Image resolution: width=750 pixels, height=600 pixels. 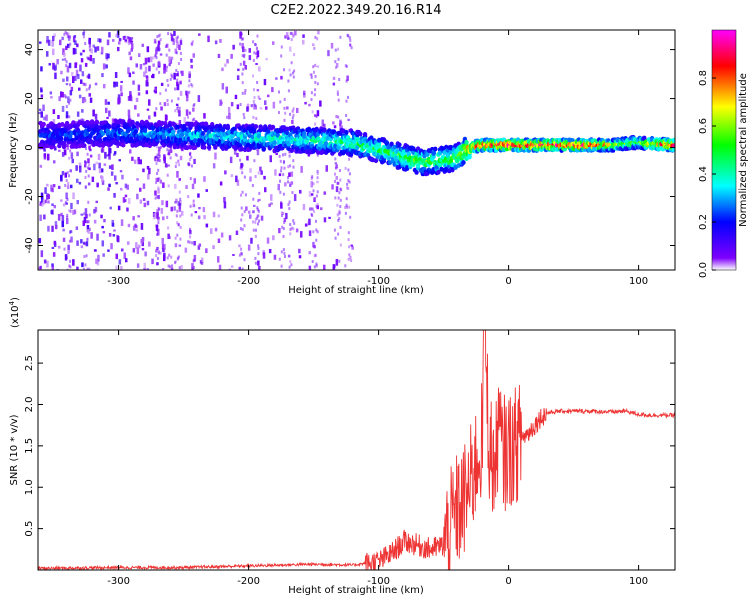 What do you see at coordinates (29, 196) in the screenshot?
I see `y-tick-label: -20` at bounding box center [29, 196].